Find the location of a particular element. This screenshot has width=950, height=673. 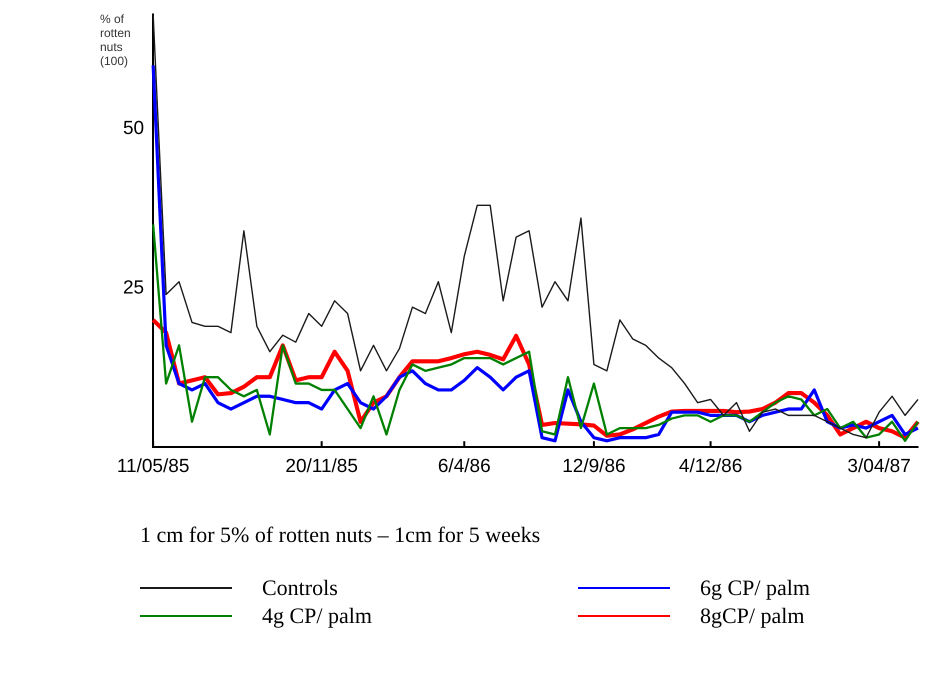

y-tick-label: 50 is located at coordinates (133, 129).